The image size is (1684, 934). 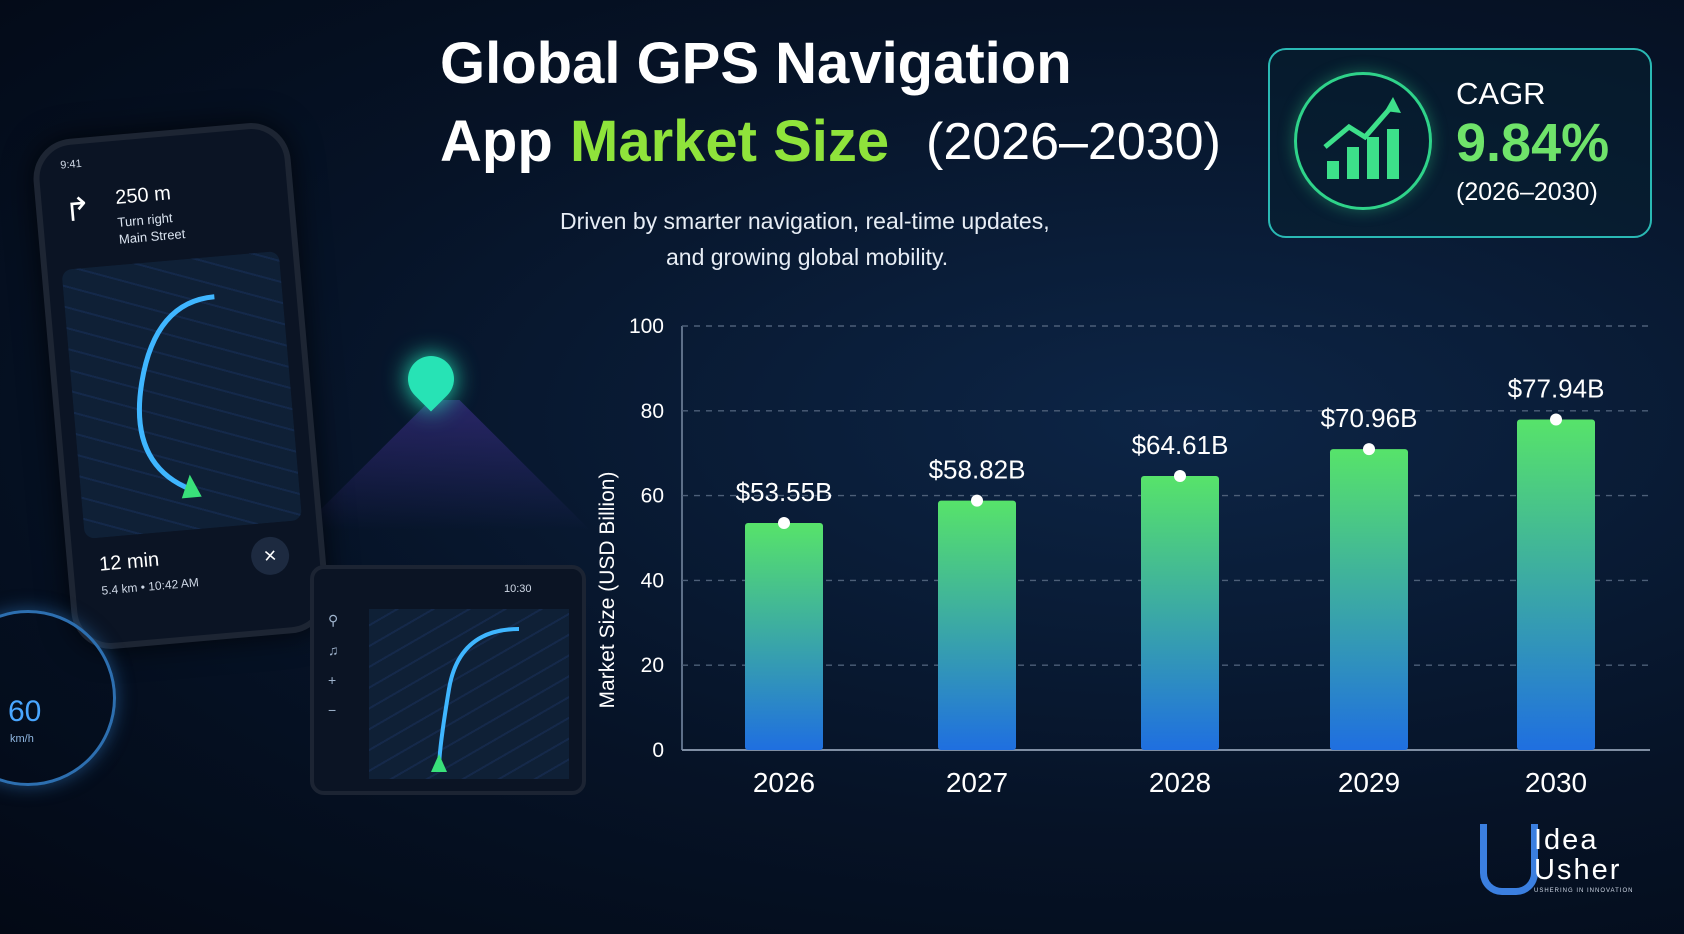 What do you see at coordinates (175, 396) in the screenshot?
I see `route-line` at bounding box center [175, 396].